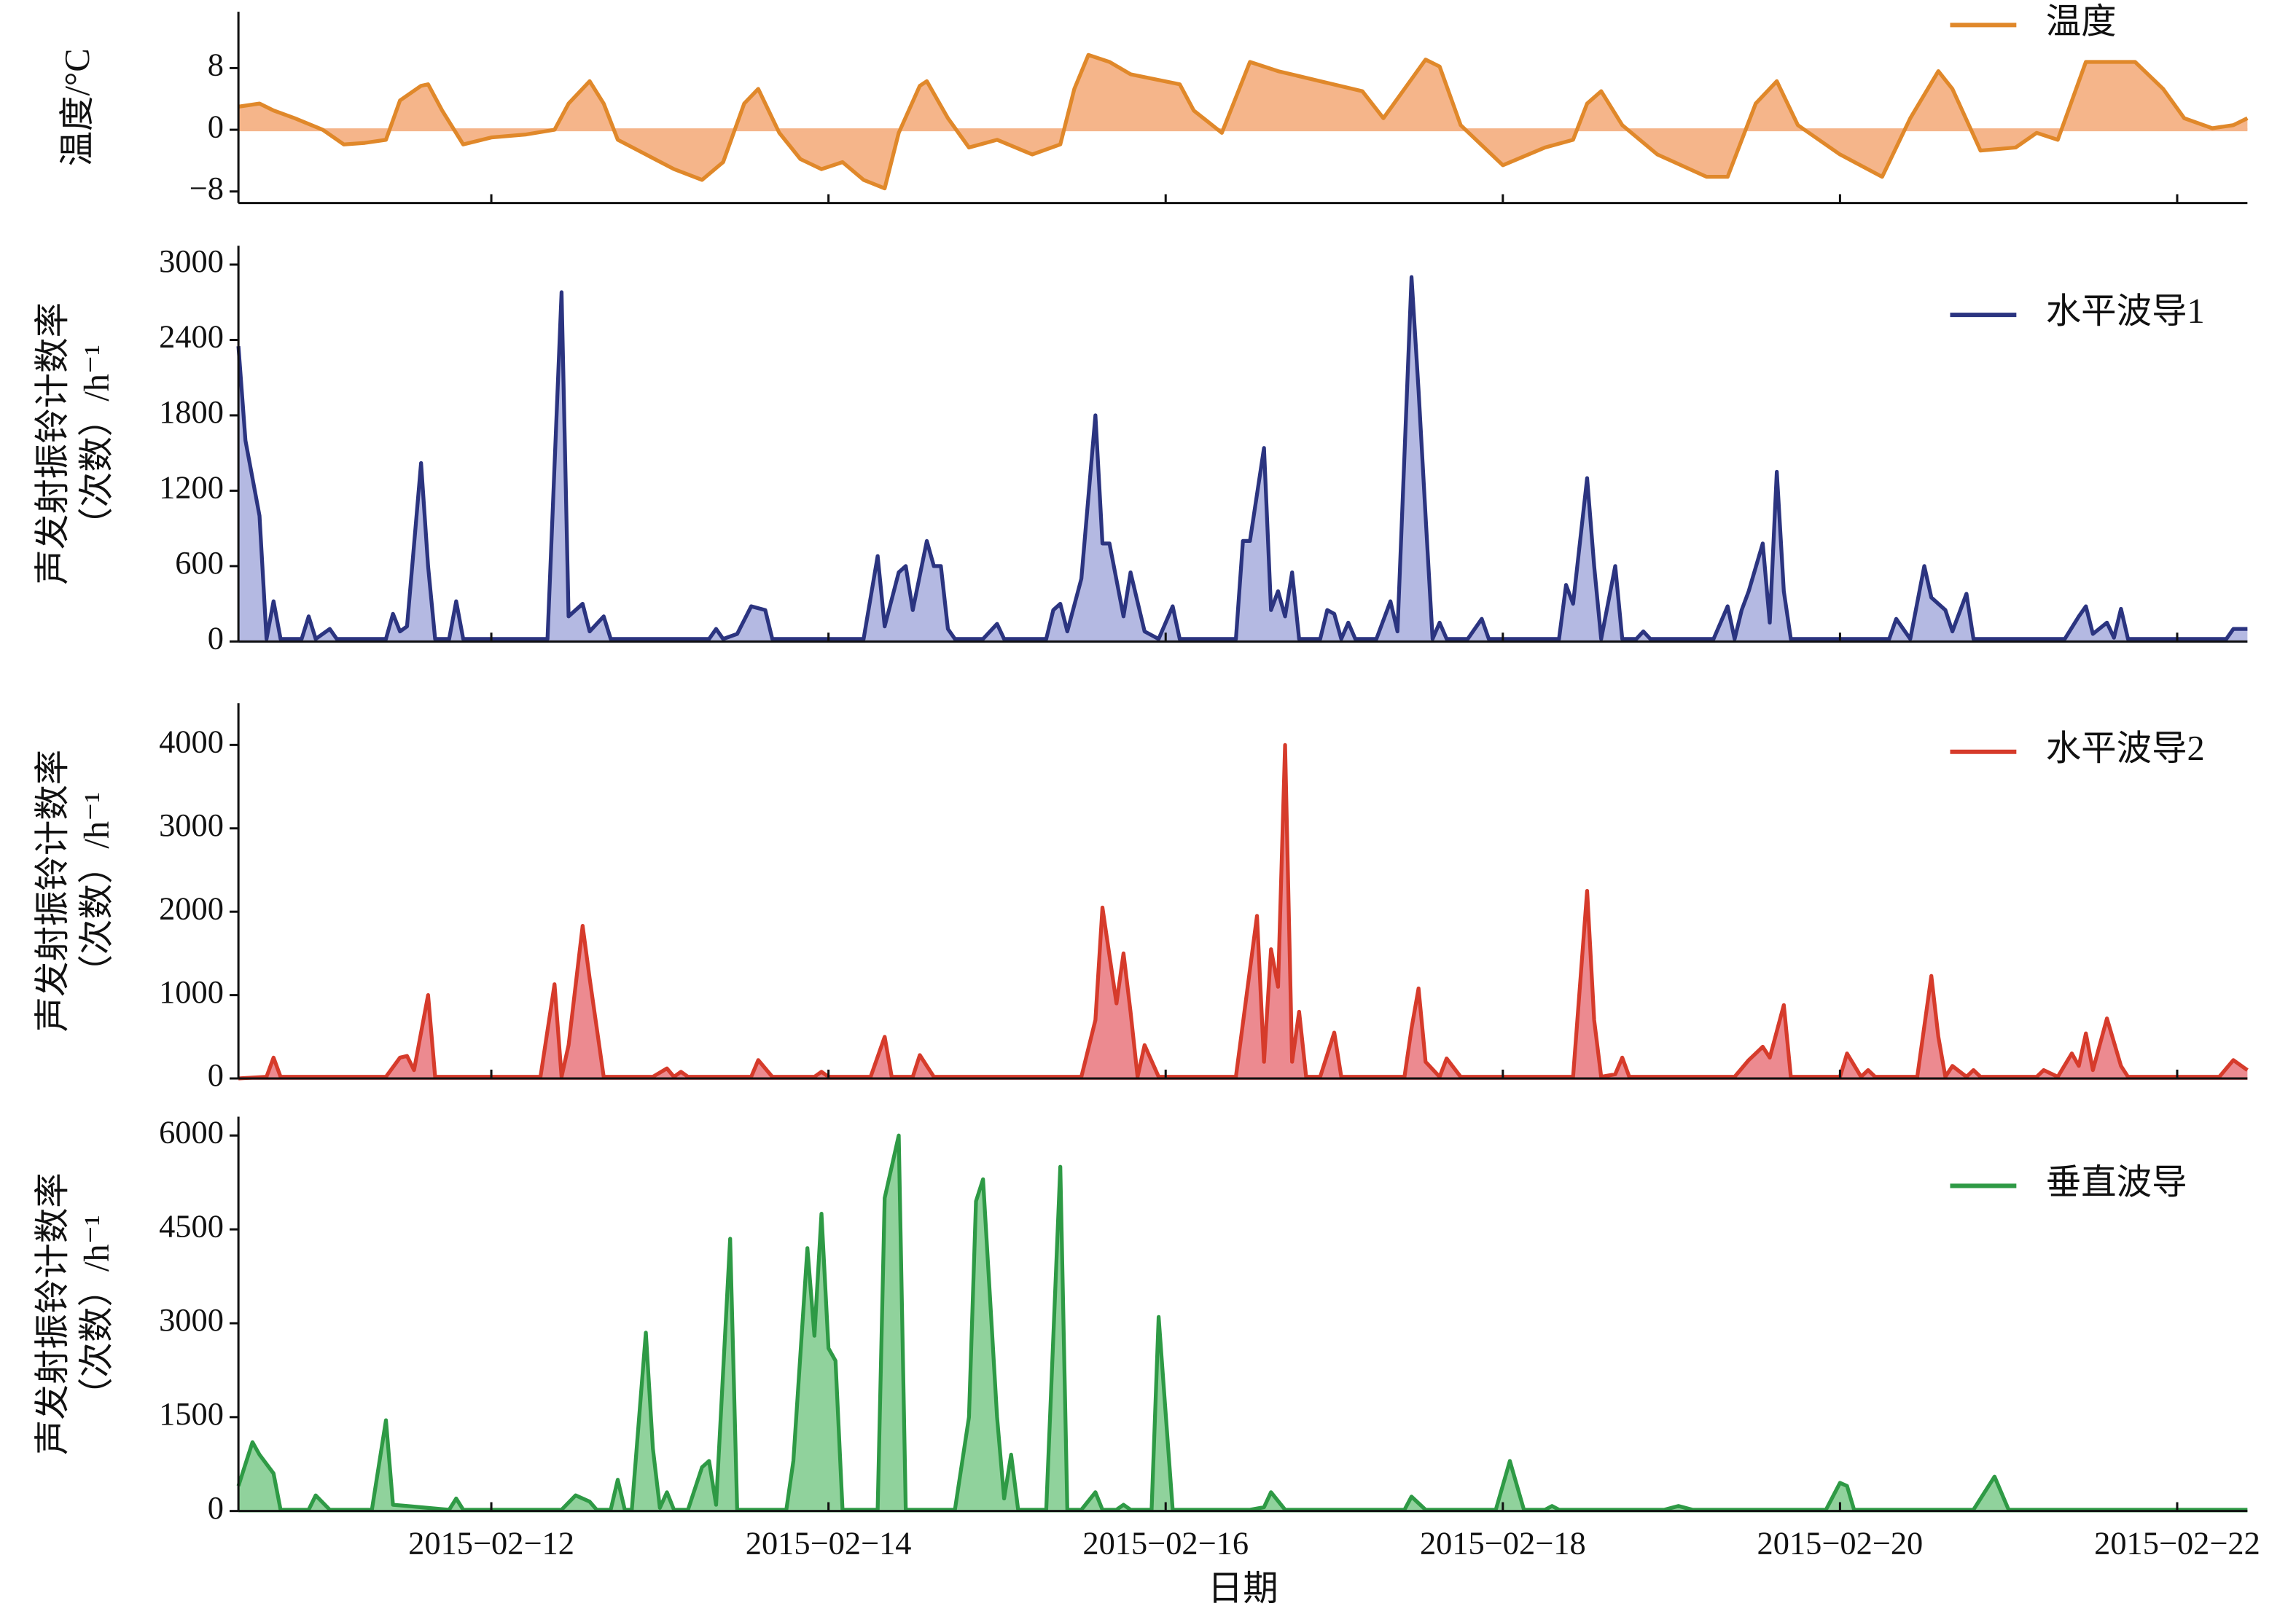 The image size is (2296, 1614). Describe the element at coordinates (2126, 311) in the screenshot. I see `legend-label: 水平波导1` at that location.